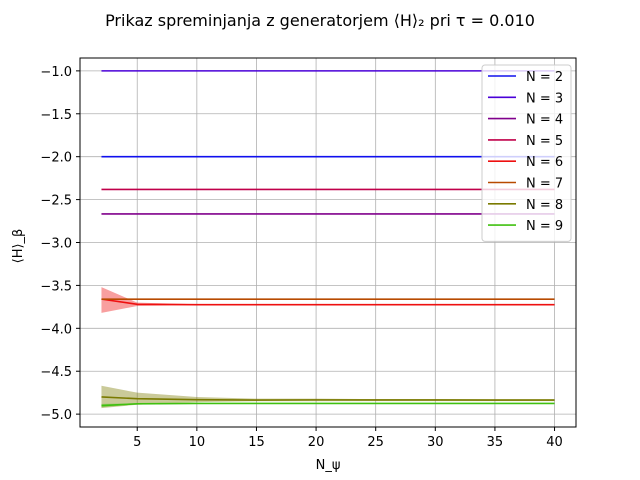 This screenshot has width=640, height=480. What do you see at coordinates (544, 77) in the screenshot?
I see `legend-label: N = 2` at bounding box center [544, 77].